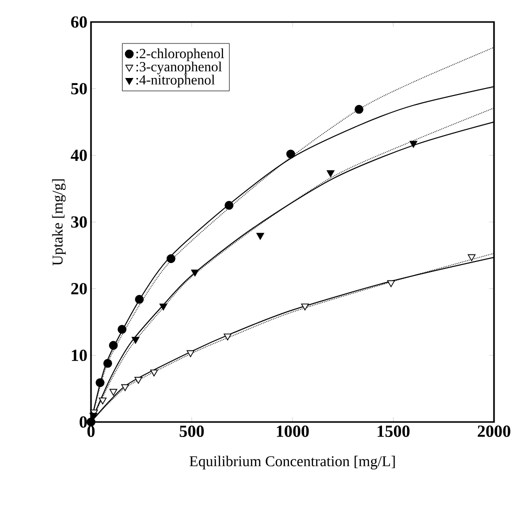 The width and height of the screenshot is (523, 506). Describe the element at coordinates (78, 156) in the screenshot. I see `y-tick-label: 40` at that location.